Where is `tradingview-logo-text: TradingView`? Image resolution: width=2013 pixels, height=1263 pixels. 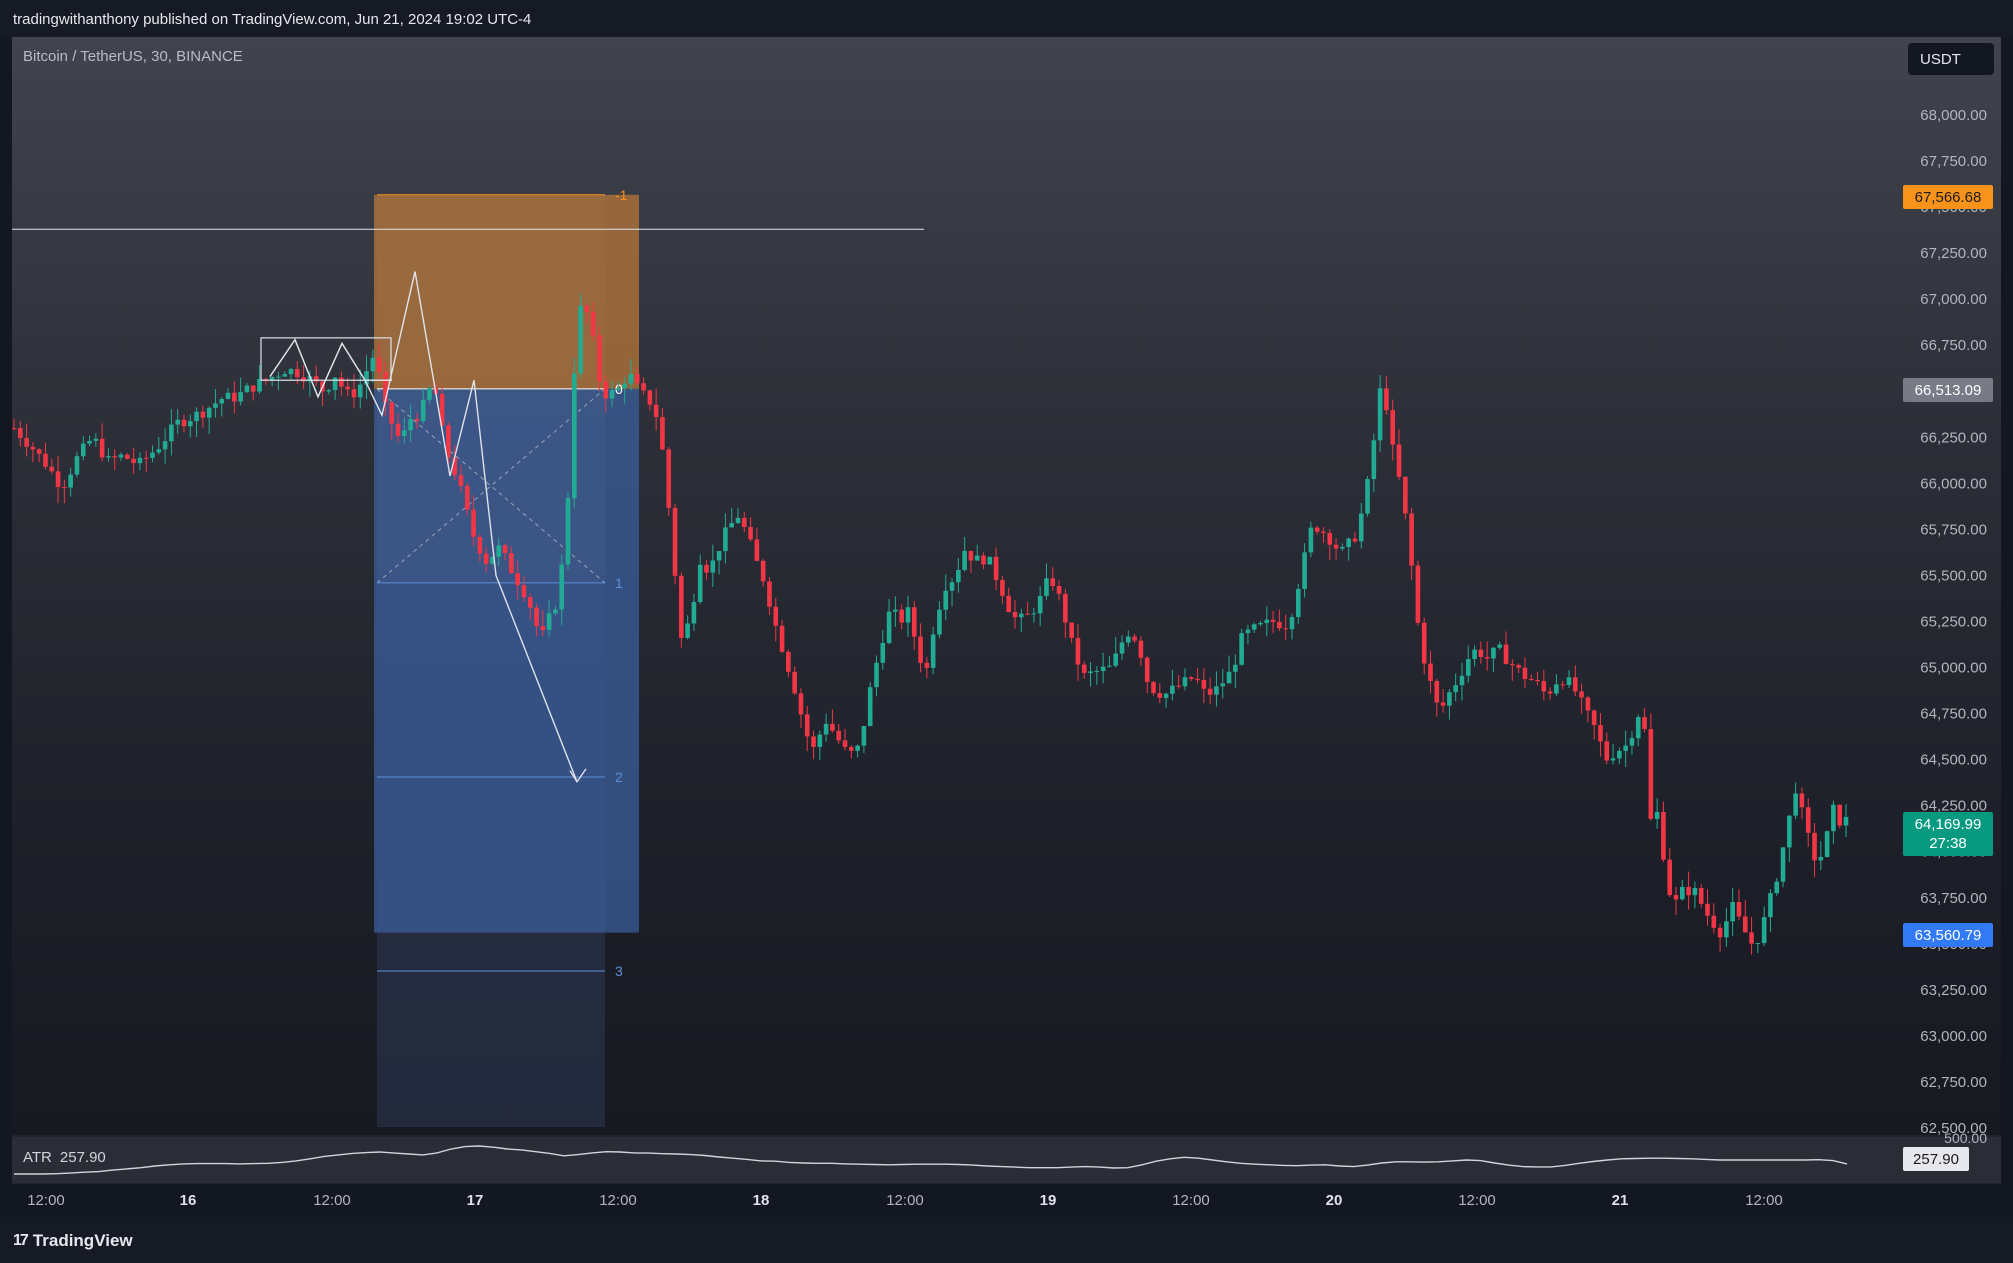 tradingview-logo-text: TradingView is located at coordinates (82, 1240).